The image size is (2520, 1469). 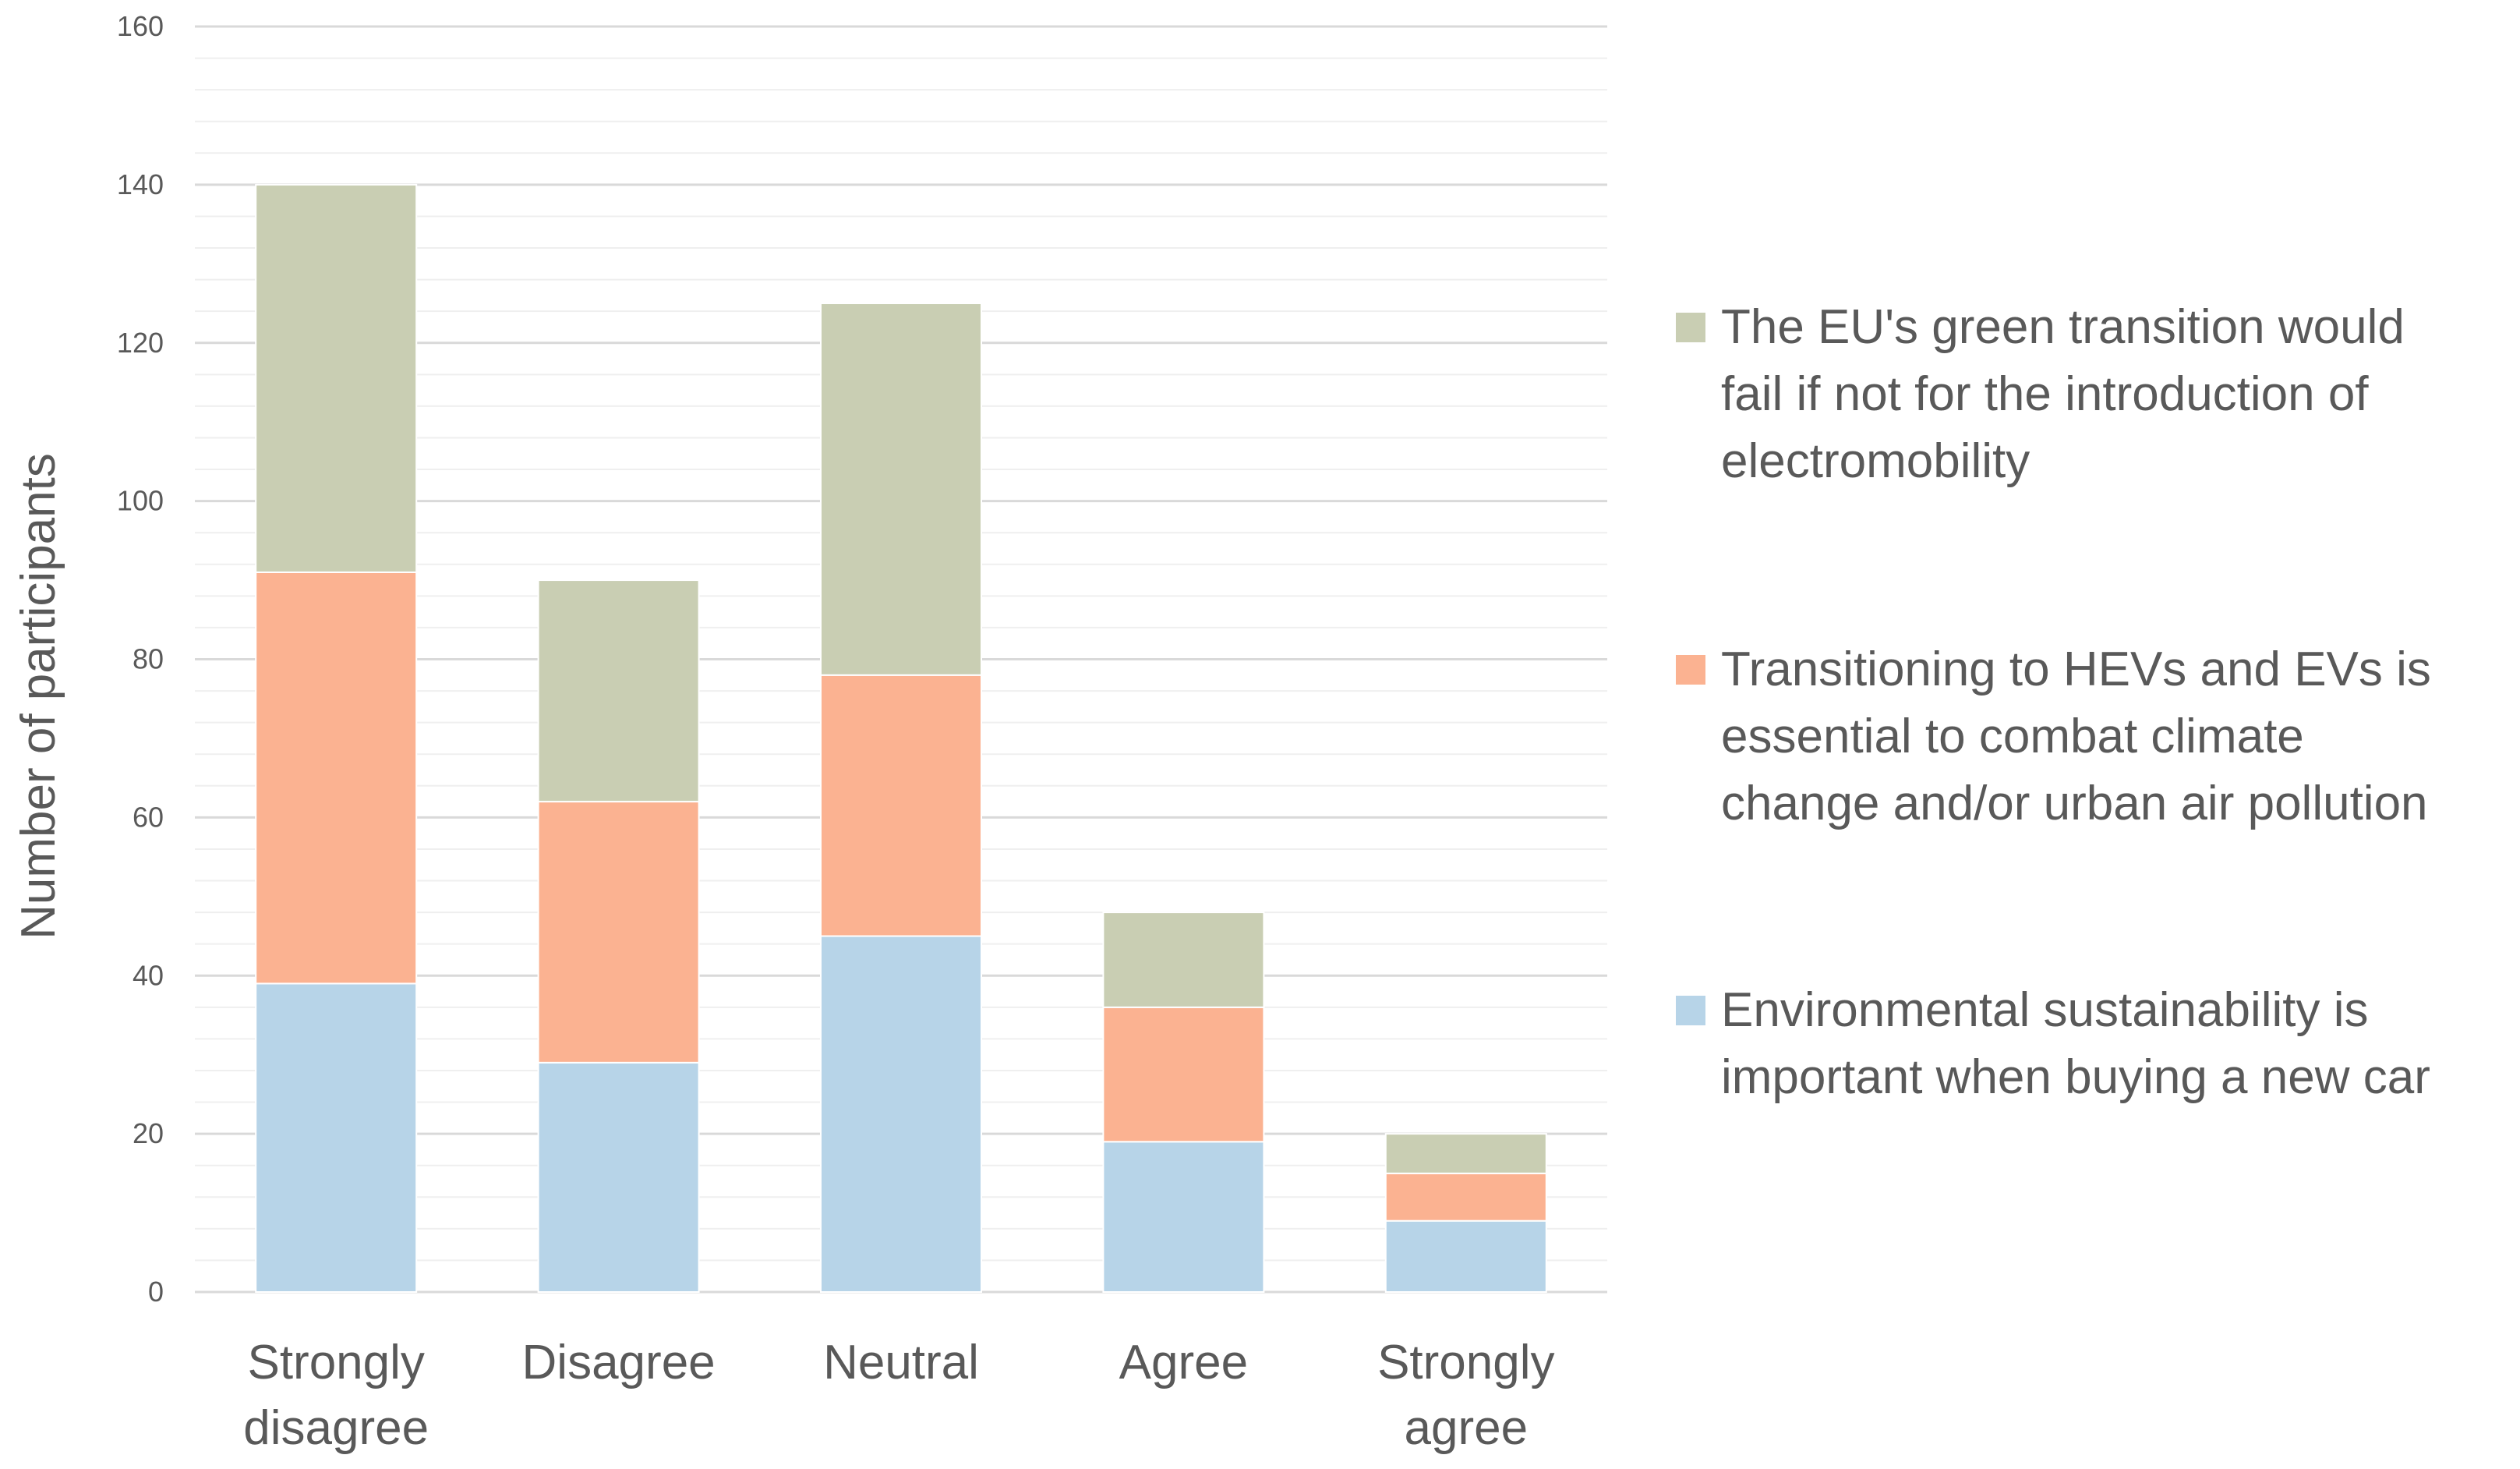 What do you see at coordinates (141, 343) in the screenshot?
I see `y-tick-label: 120` at bounding box center [141, 343].